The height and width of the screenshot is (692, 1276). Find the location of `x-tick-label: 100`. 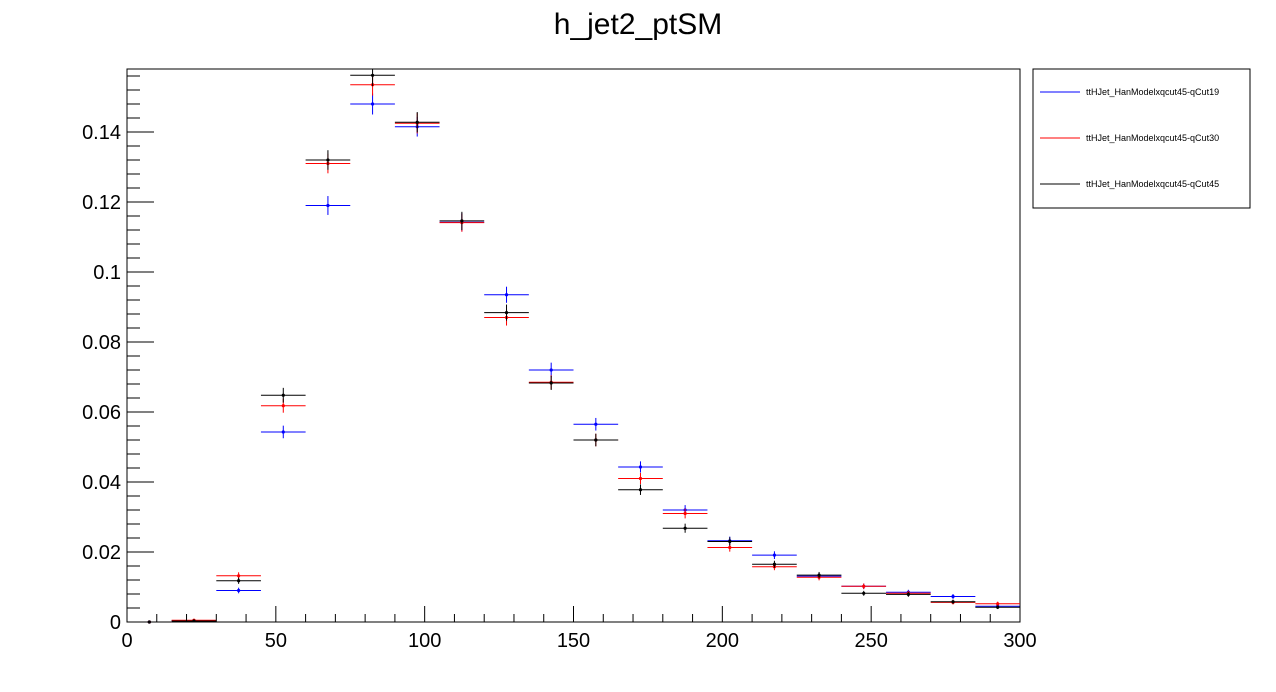

x-tick-label: 100 is located at coordinates (424, 641).